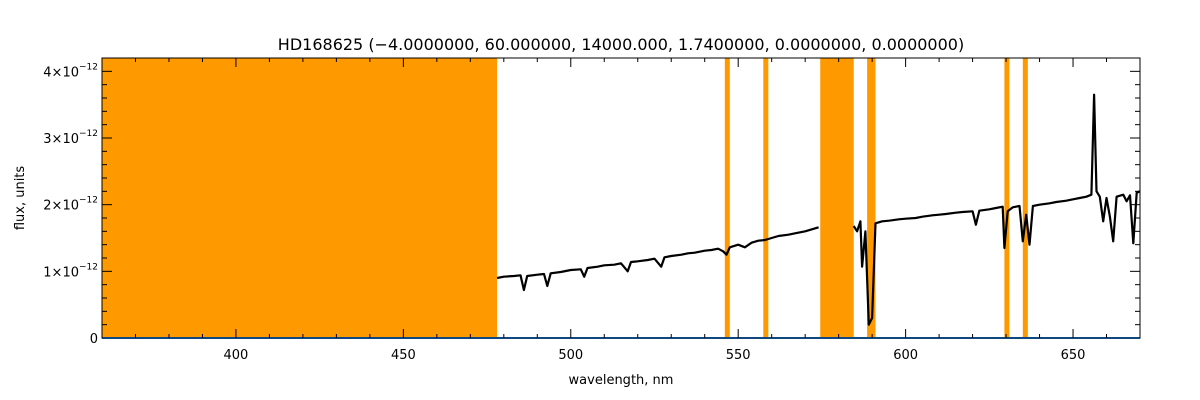 This screenshot has width=1200, height=400. Describe the element at coordinates (94, 339) in the screenshot. I see `y-tick-label: 0` at that location.